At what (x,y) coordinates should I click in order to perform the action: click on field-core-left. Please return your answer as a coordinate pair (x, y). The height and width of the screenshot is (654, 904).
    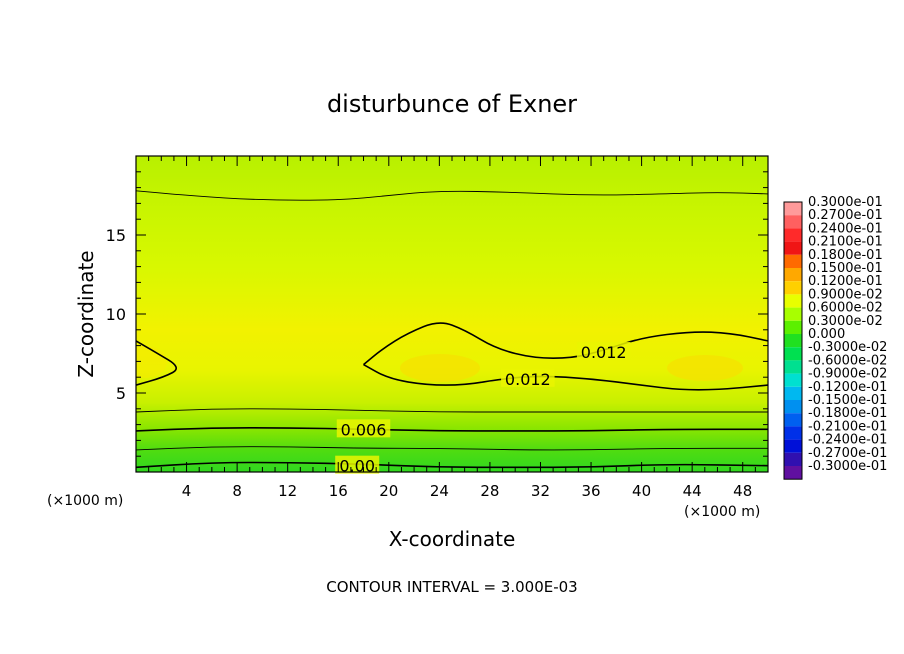
    Looking at the image, I should click on (151, 362).